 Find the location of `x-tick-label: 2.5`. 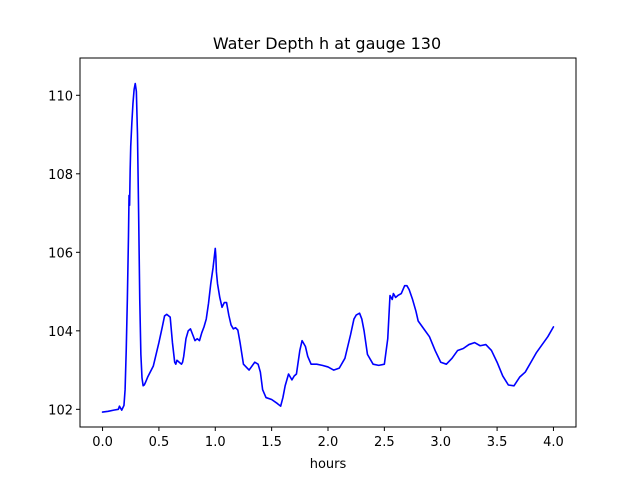

x-tick-label: 2.5 is located at coordinates (384, 442).